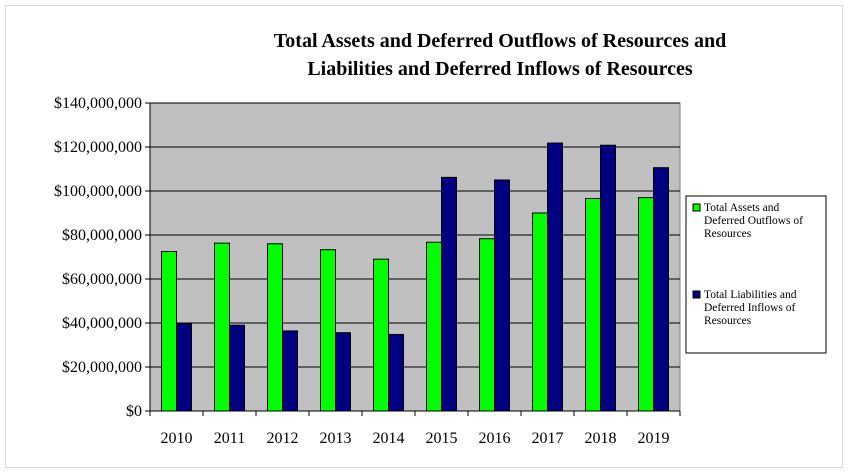 Image resolution: width=849 pixels, height=476 pixels. I want to click on x-tick-label: 2016, so click(495, 438).